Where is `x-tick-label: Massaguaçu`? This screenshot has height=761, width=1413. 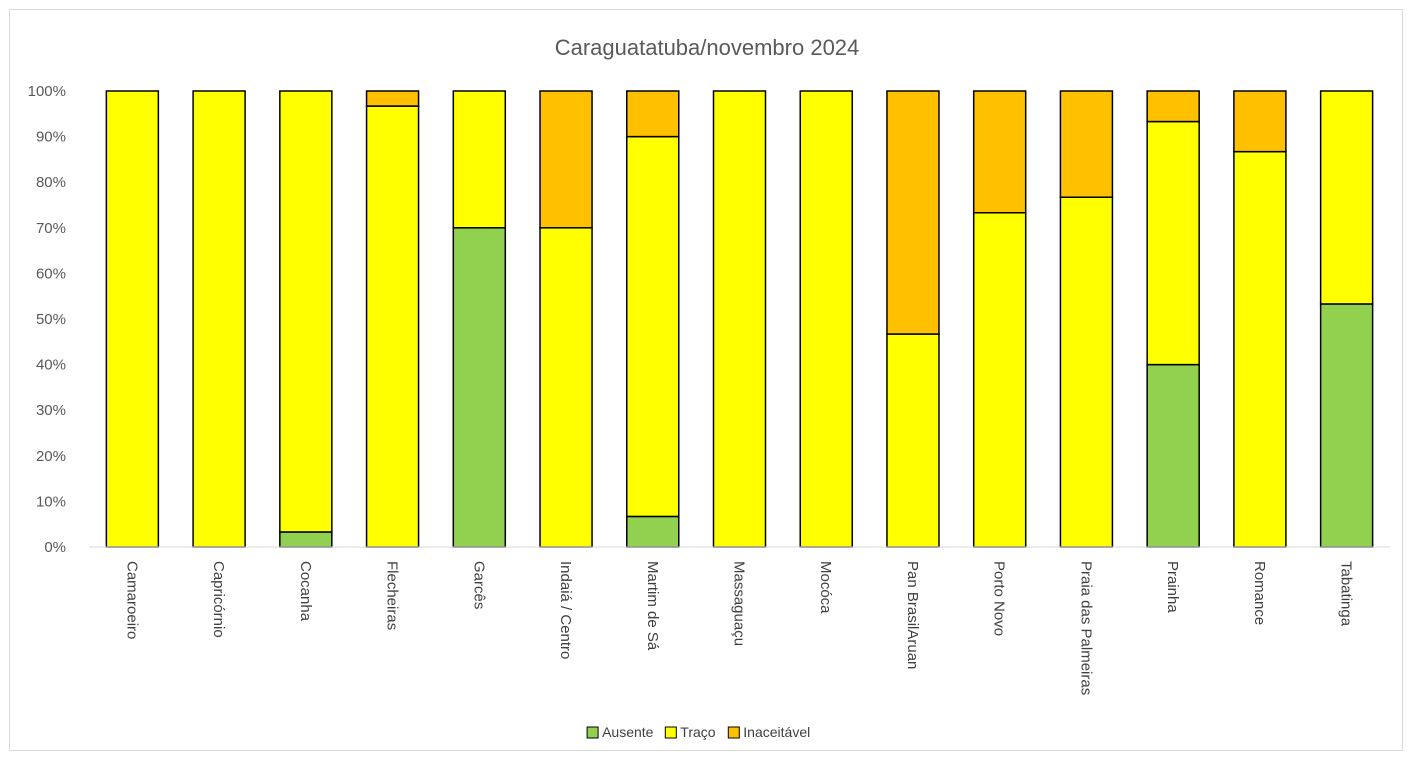 x-tick-label: Massaguaçu is located at coordinates (739, 603).